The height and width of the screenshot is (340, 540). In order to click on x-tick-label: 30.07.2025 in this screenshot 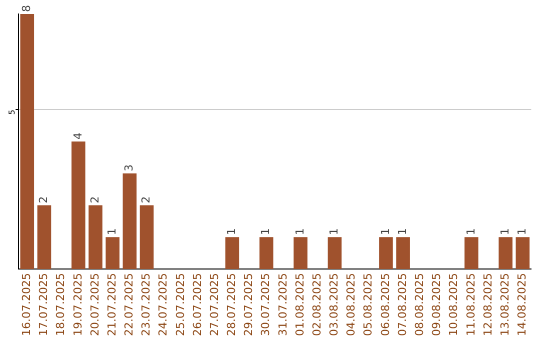, I will do `click(265, 304)`.